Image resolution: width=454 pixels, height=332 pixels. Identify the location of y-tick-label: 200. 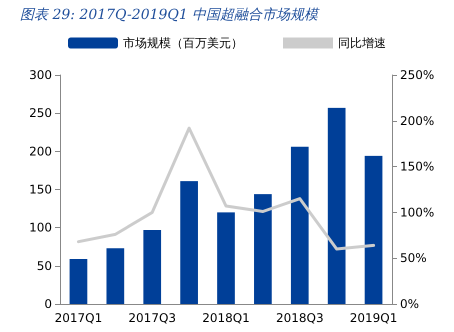
(40, 151).